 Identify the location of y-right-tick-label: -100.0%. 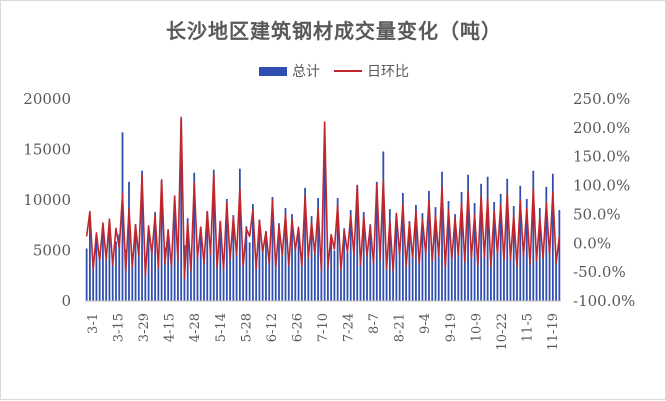
(604, 301).